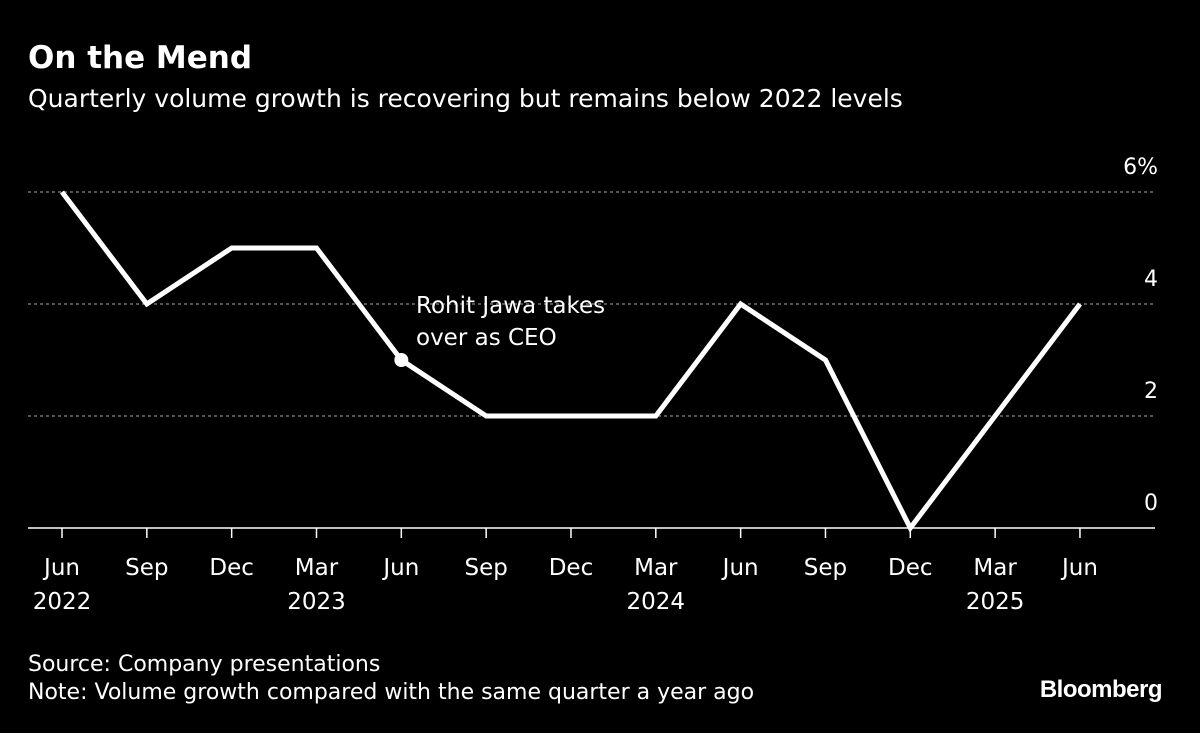 This screenshot has height=733, width=1200. I want to click on chart-title: On the Mend, so click(140, 58).